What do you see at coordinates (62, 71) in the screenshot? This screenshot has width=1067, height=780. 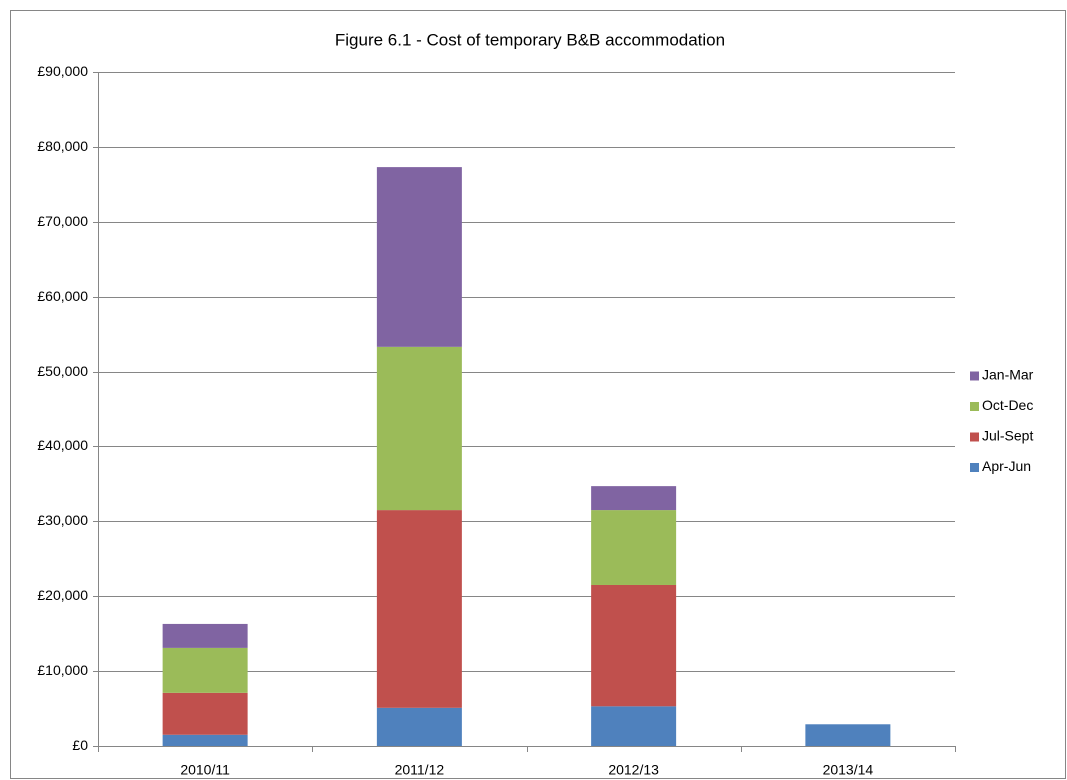 I see `y-tick-label: £90,000` at bounding box center [62, 71].